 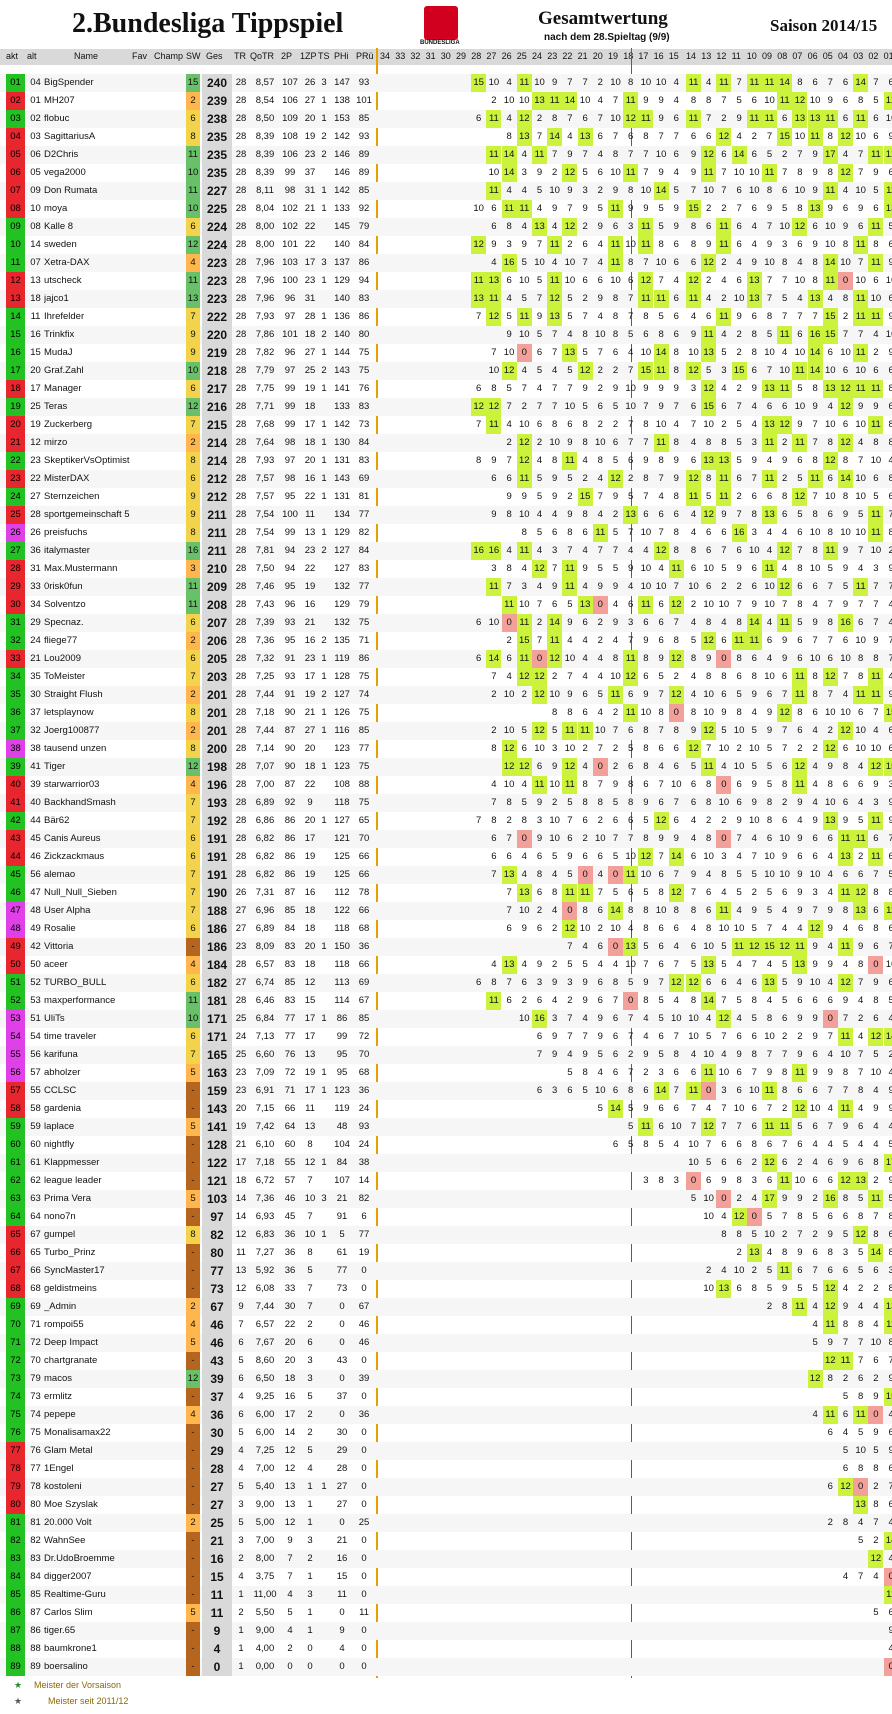 What do you see at coordinates (241, 1378) in the screenshot?
I see `cell-tr: 6` at bounding box center [241, 1378].